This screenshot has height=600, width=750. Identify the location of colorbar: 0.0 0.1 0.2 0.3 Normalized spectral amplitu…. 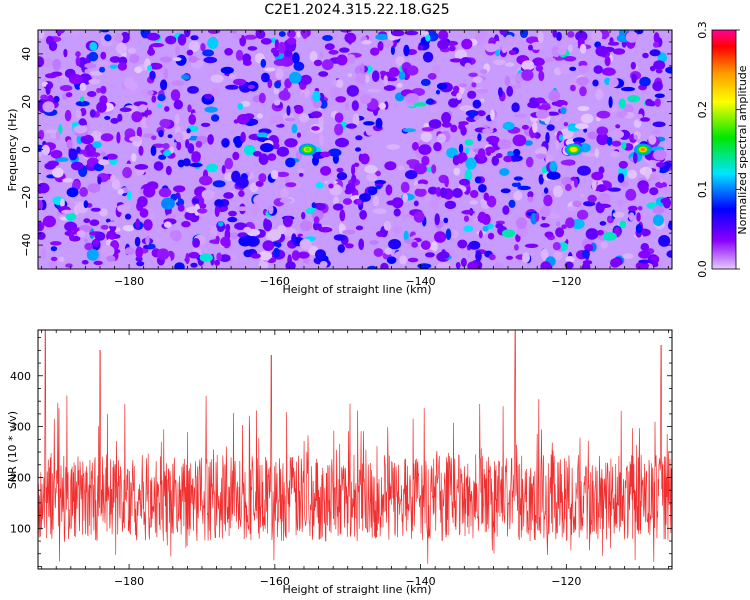
(722, 149).